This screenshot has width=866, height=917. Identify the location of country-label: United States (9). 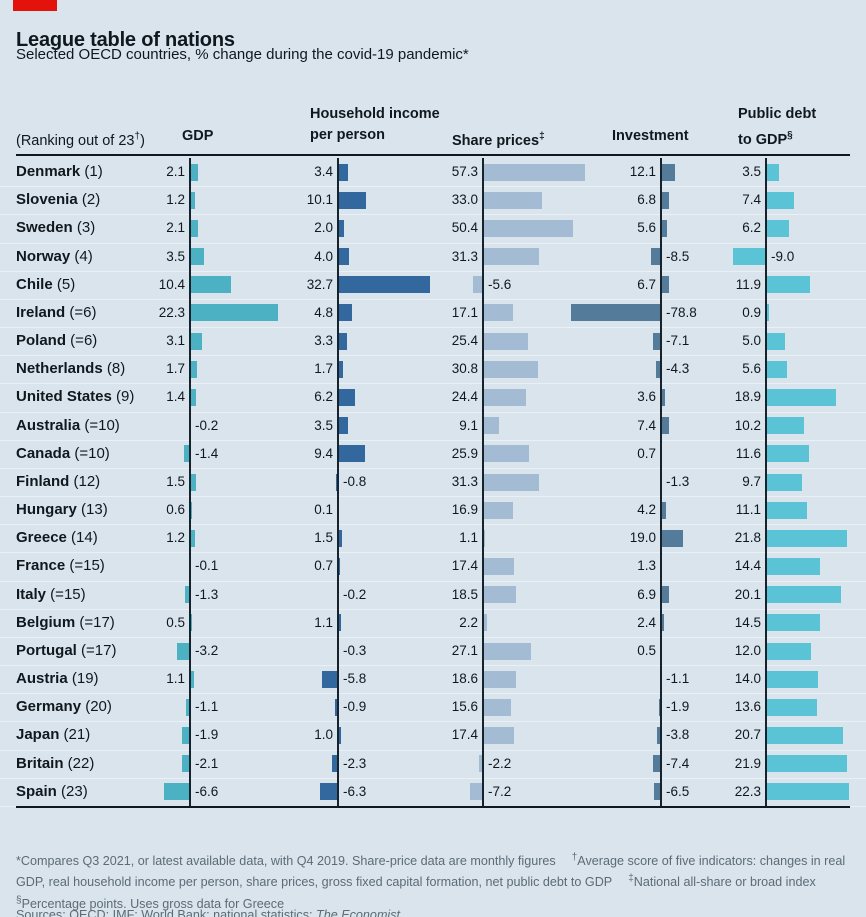
(75, 397).